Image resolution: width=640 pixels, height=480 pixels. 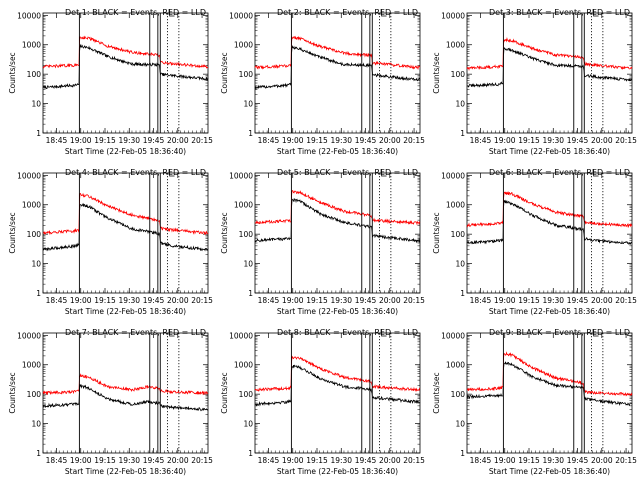 I want to click on panel-title: Det 4: BLACK = Events, RED = LLD, so click(x=135, y=172).